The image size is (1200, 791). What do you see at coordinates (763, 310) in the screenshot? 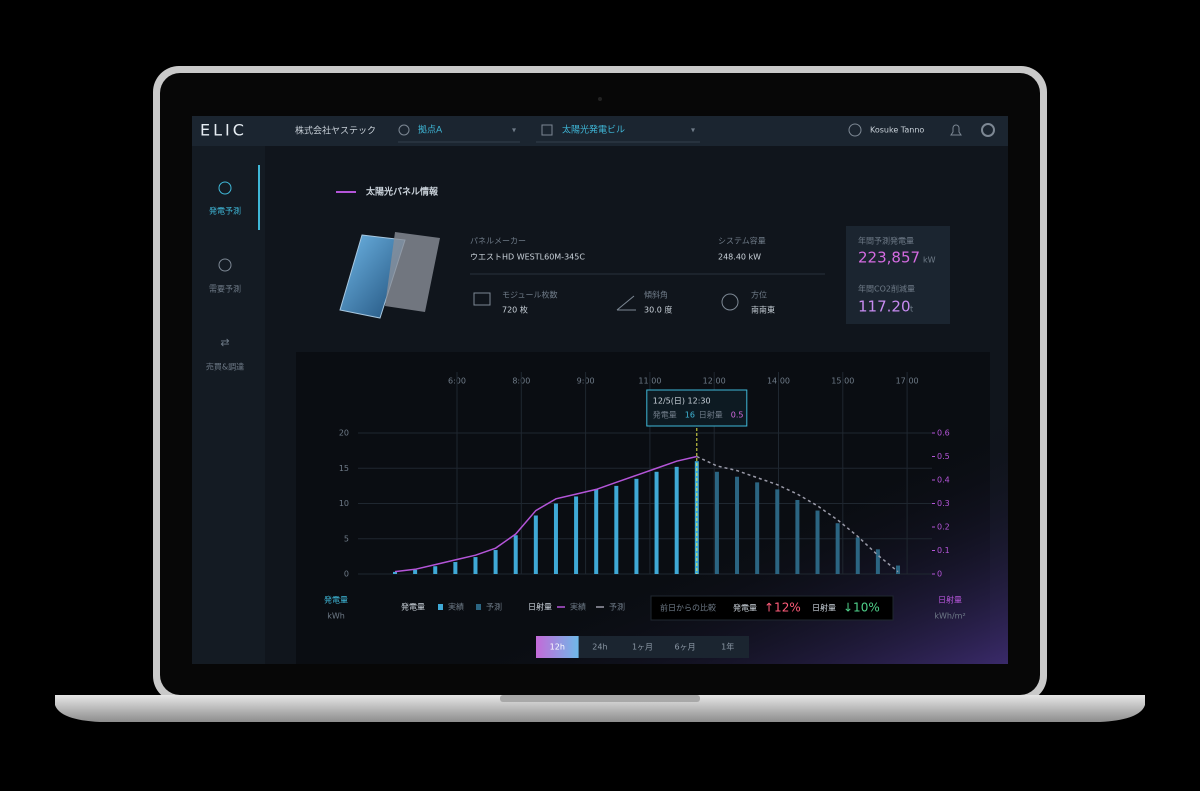
I see `field-value: 南南東` at bounding box center [763, 310].